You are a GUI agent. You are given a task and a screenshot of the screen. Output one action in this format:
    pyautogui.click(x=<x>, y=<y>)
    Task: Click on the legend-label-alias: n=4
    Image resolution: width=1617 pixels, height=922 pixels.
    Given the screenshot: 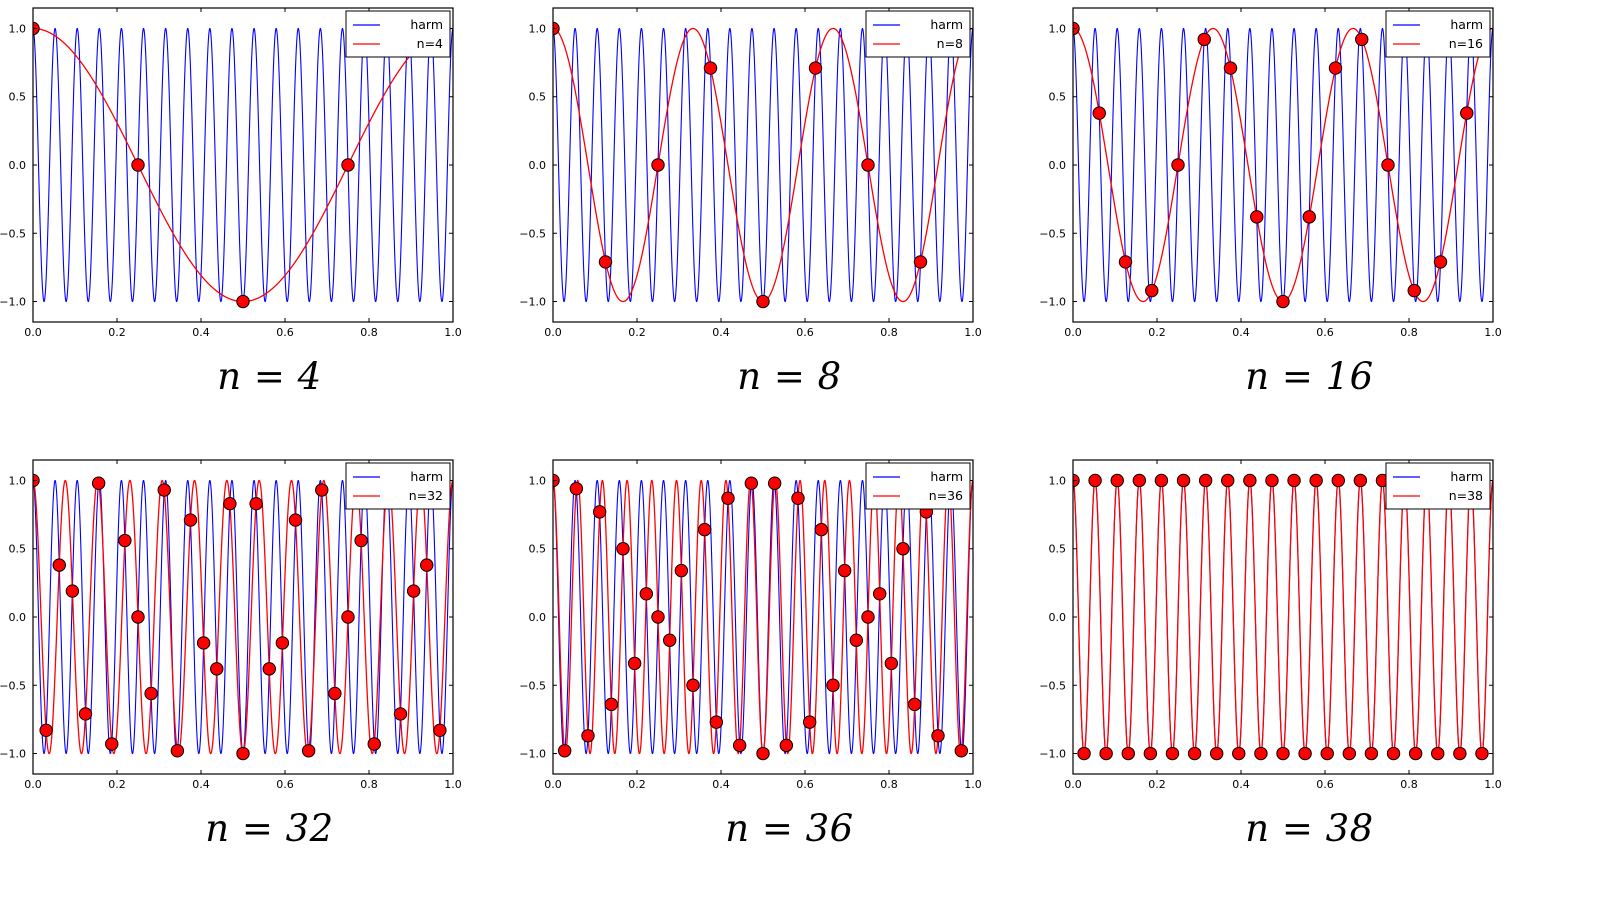 What is the action you would take?
    pyautogui.click(x=430, y=43)
    